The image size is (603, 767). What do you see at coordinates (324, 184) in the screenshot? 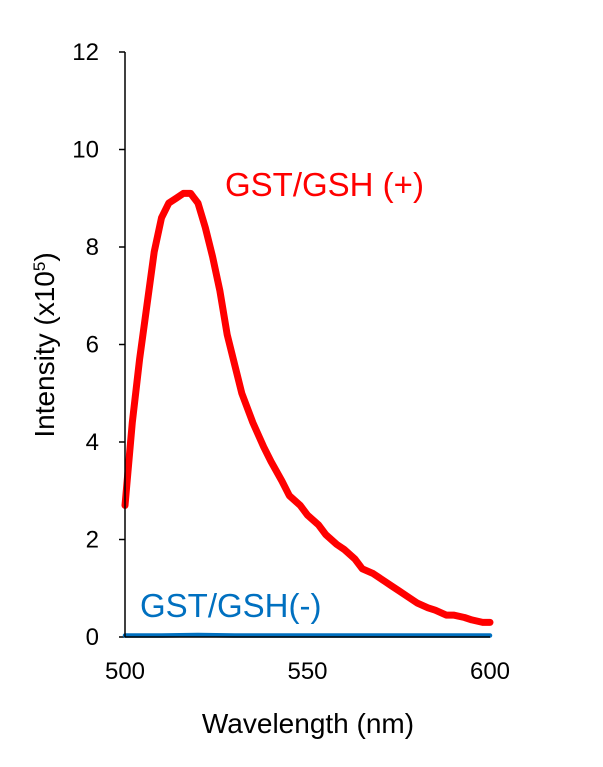
I see `annotation-gst-gsh-plus: GST/GSH (+)` at bounding box center [324, 184].